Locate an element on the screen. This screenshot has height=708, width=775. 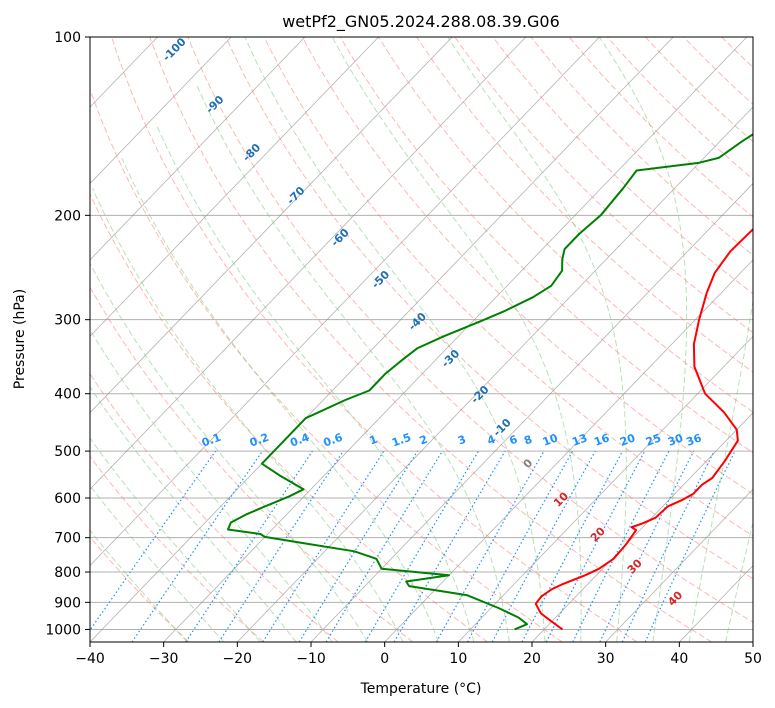
mixing-ratio-label: 36 is located at coordinates (693, 440).